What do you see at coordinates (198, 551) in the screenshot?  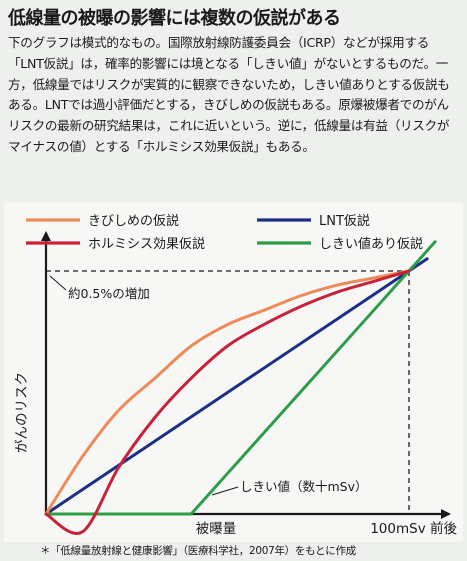 I see `chart-footnote: ＊「低線量放射線と健康影響」（医療科学社，2007年）をもとに作成` at bounding box center [198, 551].